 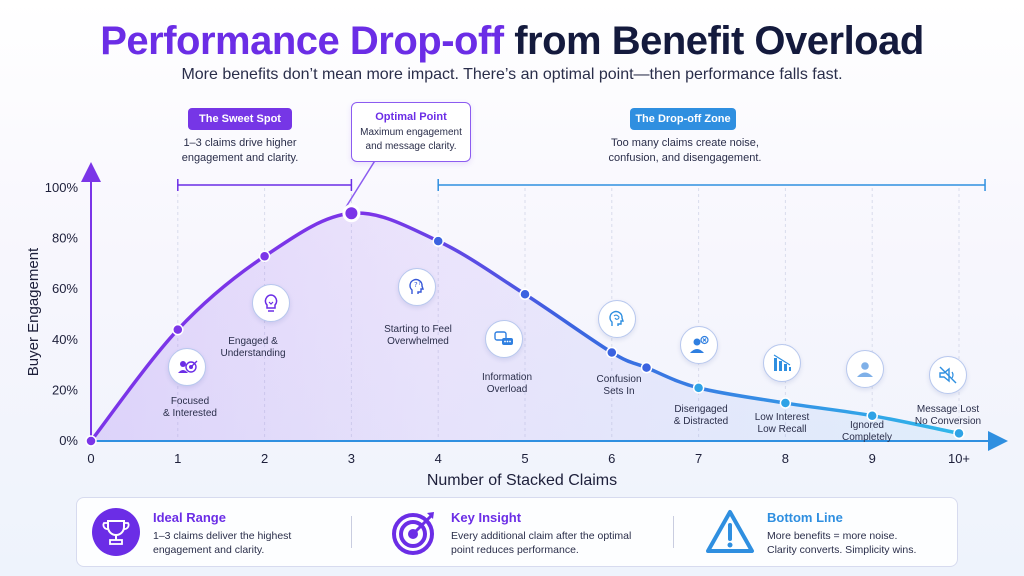 What do you see at coordinates (524, 458) in the screenshot?
I see `x-tick-label: 5` at bounding box center [524, 458].